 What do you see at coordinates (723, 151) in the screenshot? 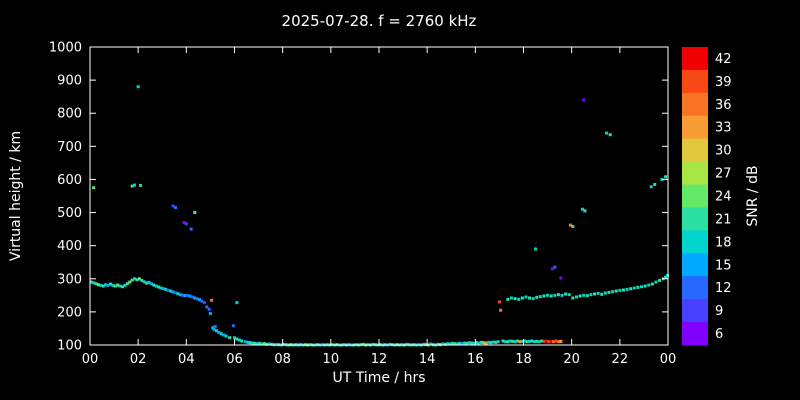
I see `colorbar-tick-label: 30` at bounding box center [723, 151].